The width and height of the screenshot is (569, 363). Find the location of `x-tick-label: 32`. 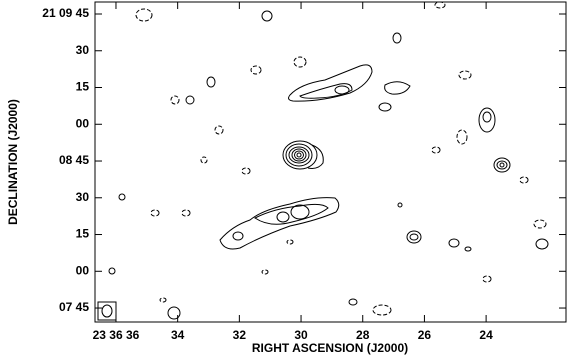

x-tick-label: 32 is located at coordinates (240, 335).